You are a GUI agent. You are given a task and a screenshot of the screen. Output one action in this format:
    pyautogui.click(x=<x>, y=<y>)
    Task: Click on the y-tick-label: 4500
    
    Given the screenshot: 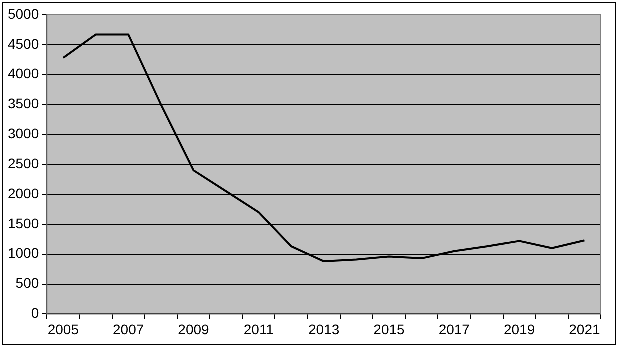 What is the action you would take?
    pyautogui.click(x=24, y=44)
    